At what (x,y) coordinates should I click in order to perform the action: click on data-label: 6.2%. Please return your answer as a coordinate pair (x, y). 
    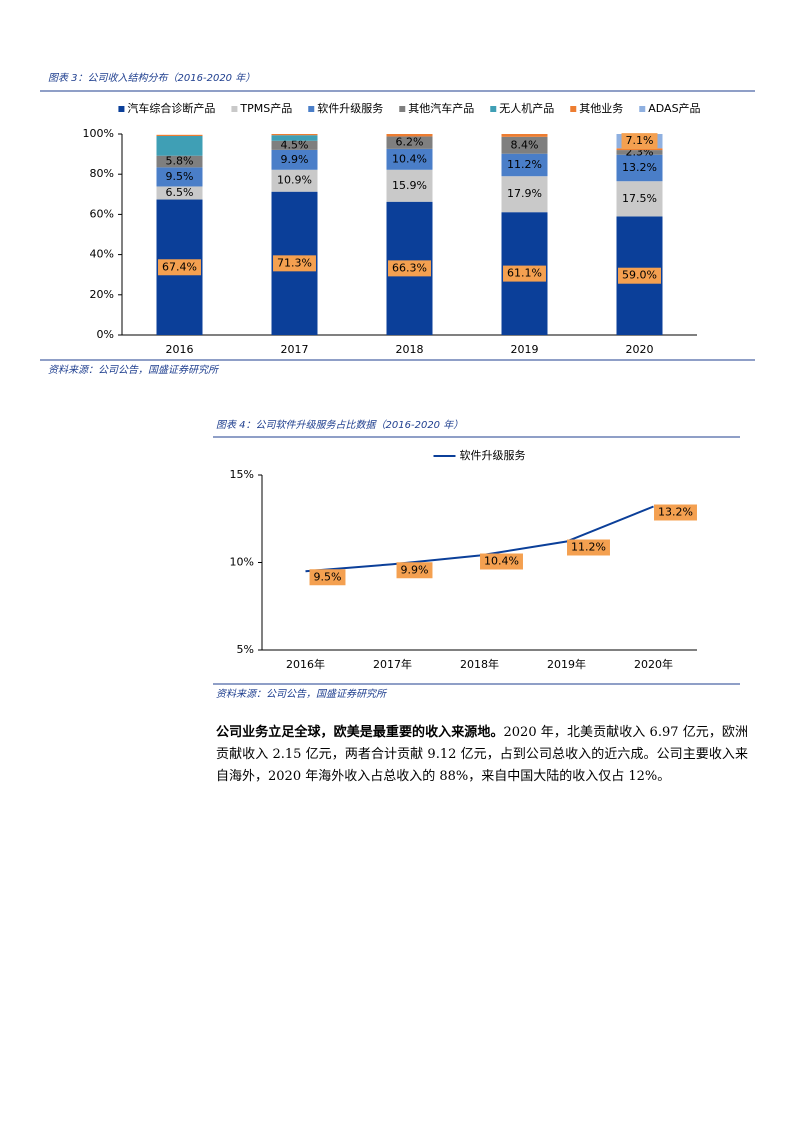
    Looking at the image, I should click on (410, 142).